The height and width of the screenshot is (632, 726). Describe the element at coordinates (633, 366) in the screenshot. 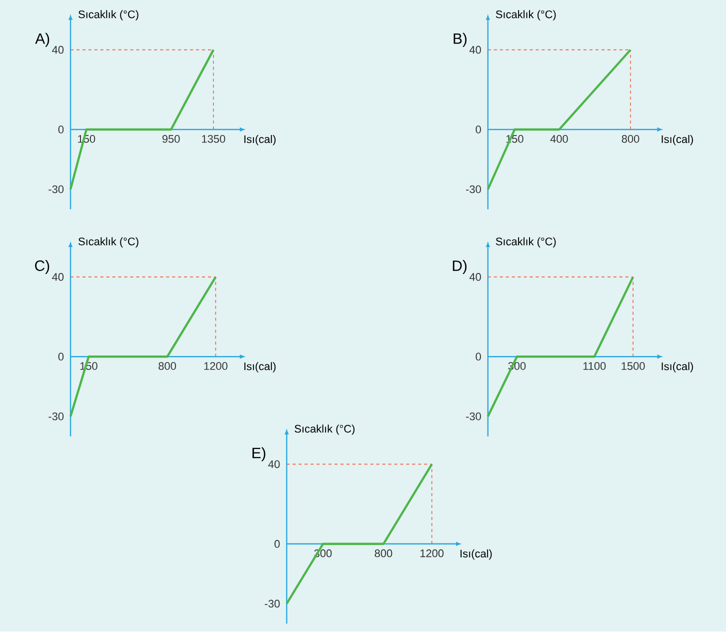

I see `x-tick-label: 1500` at that location.